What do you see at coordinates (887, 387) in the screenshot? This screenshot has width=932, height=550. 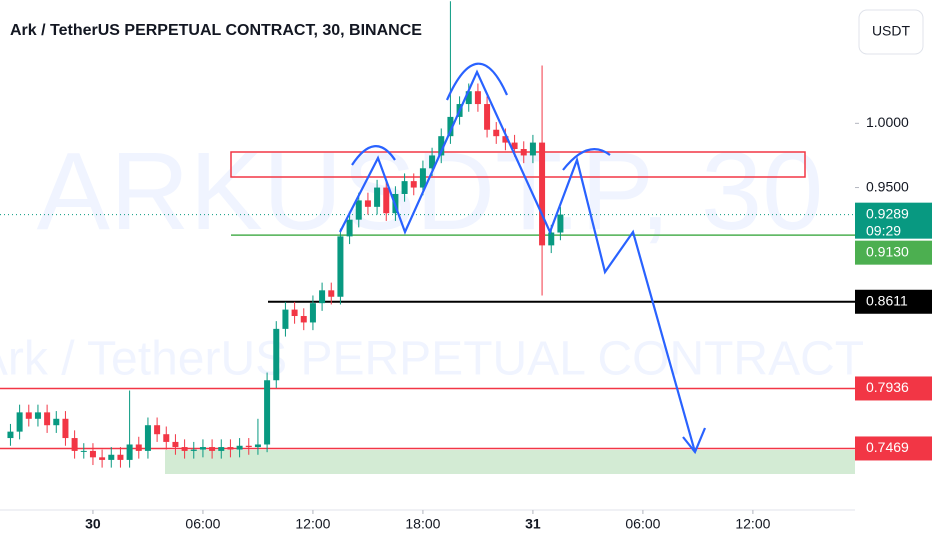 I see `price-label: 0.7936` at bounding box center [887, 387].